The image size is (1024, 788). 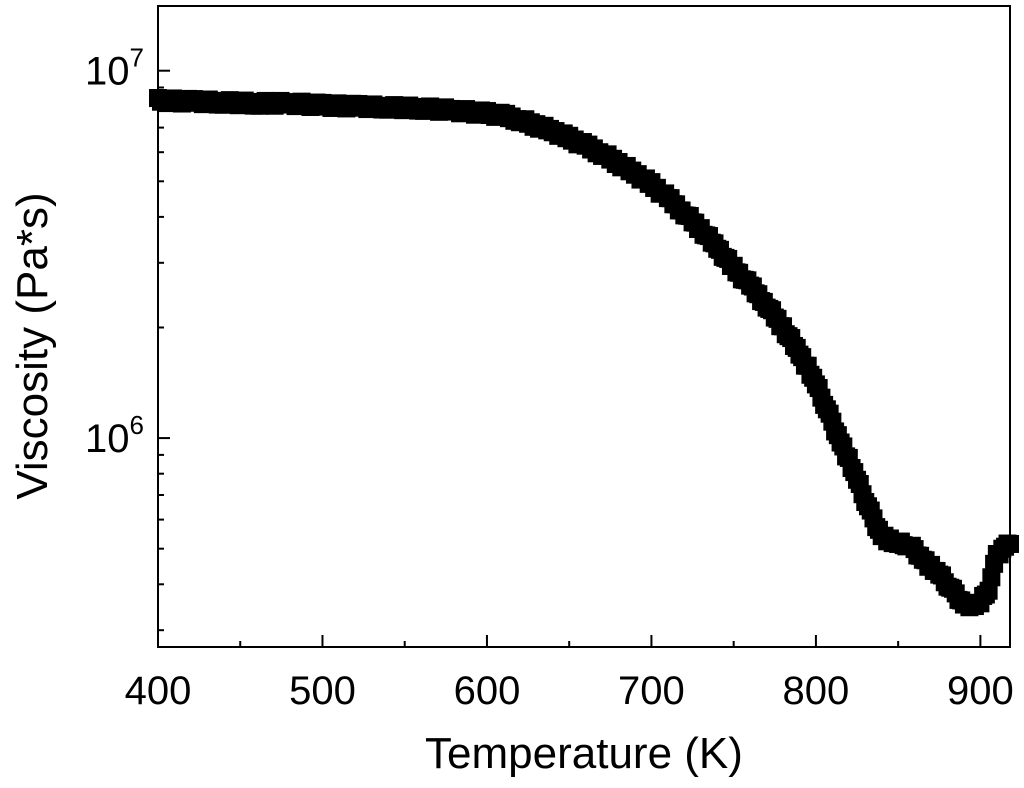 What do you see at coordinates (487, 691) in the screenshot?
I see `x-tick-label: 600` at bounding box center [487, 691].